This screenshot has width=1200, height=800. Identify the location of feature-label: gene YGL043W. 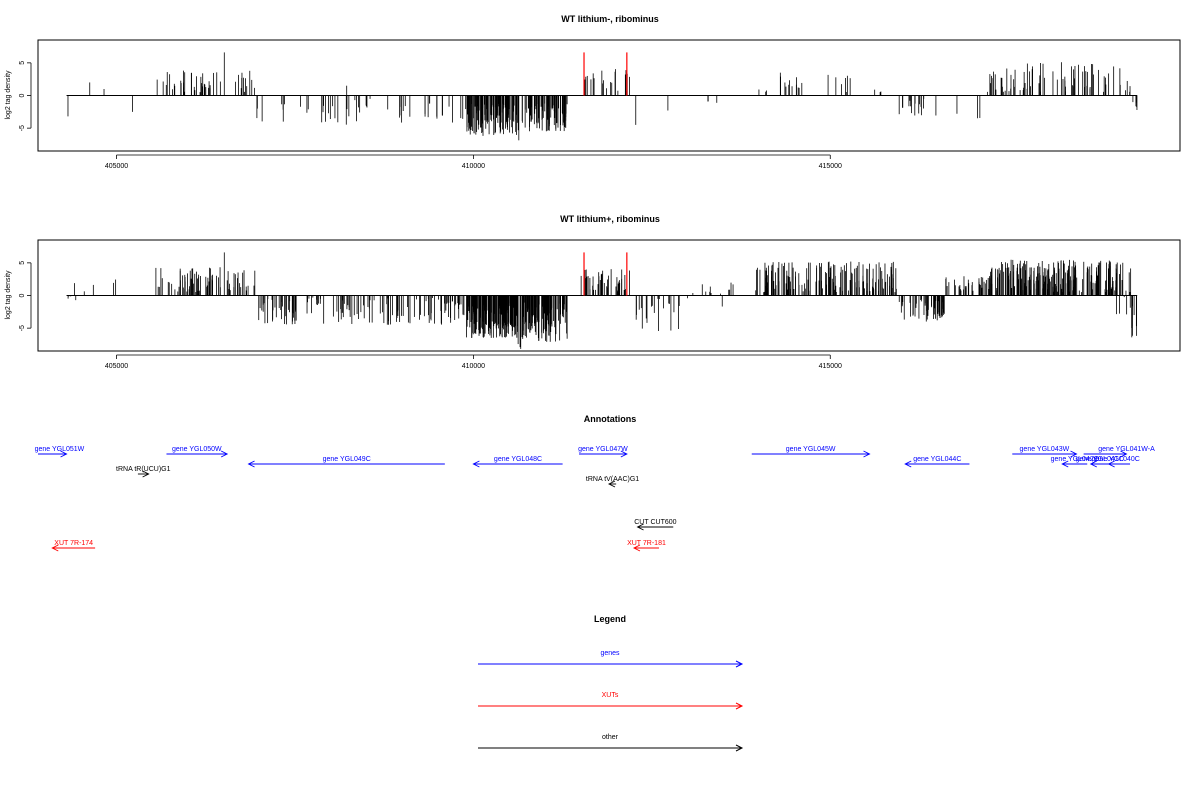
(1045, 449).